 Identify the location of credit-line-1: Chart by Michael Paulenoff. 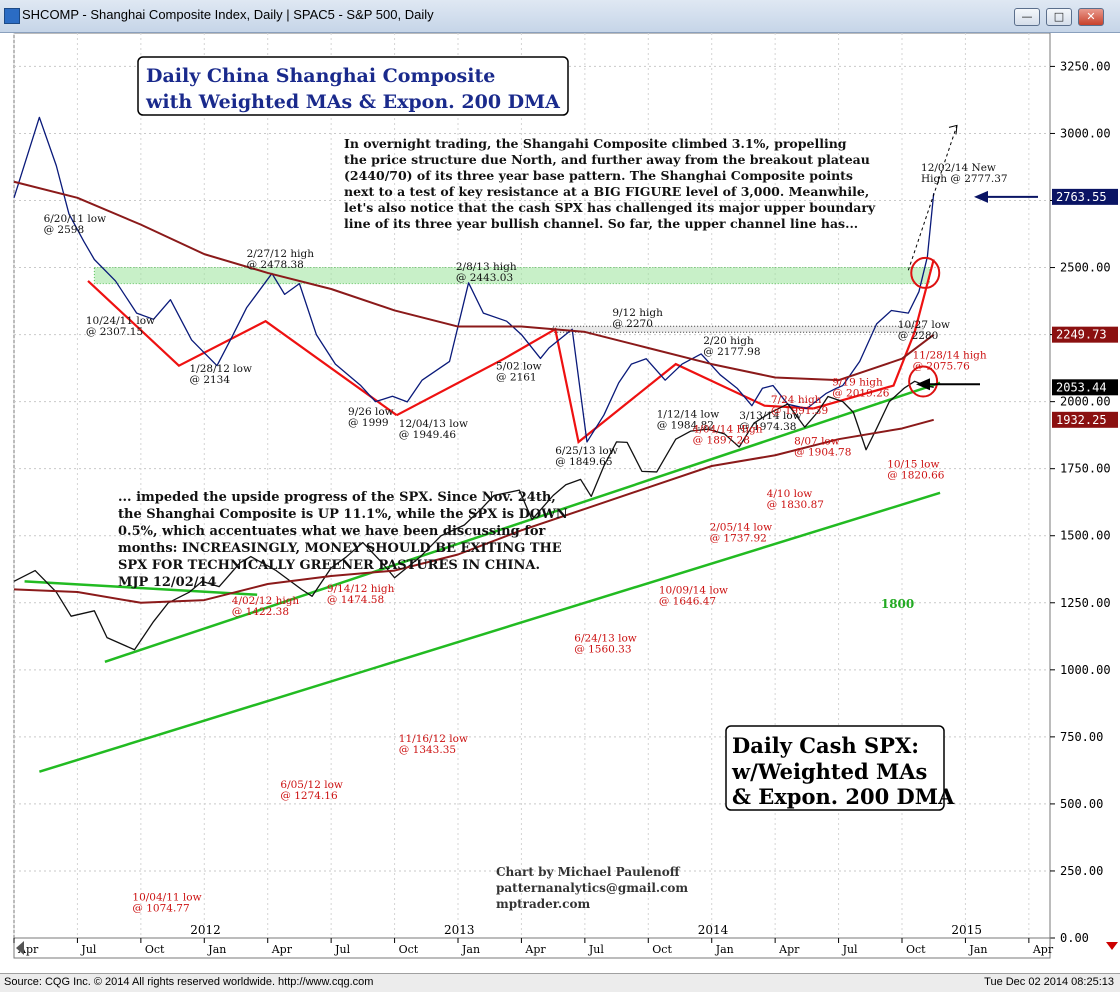
(588, 872).